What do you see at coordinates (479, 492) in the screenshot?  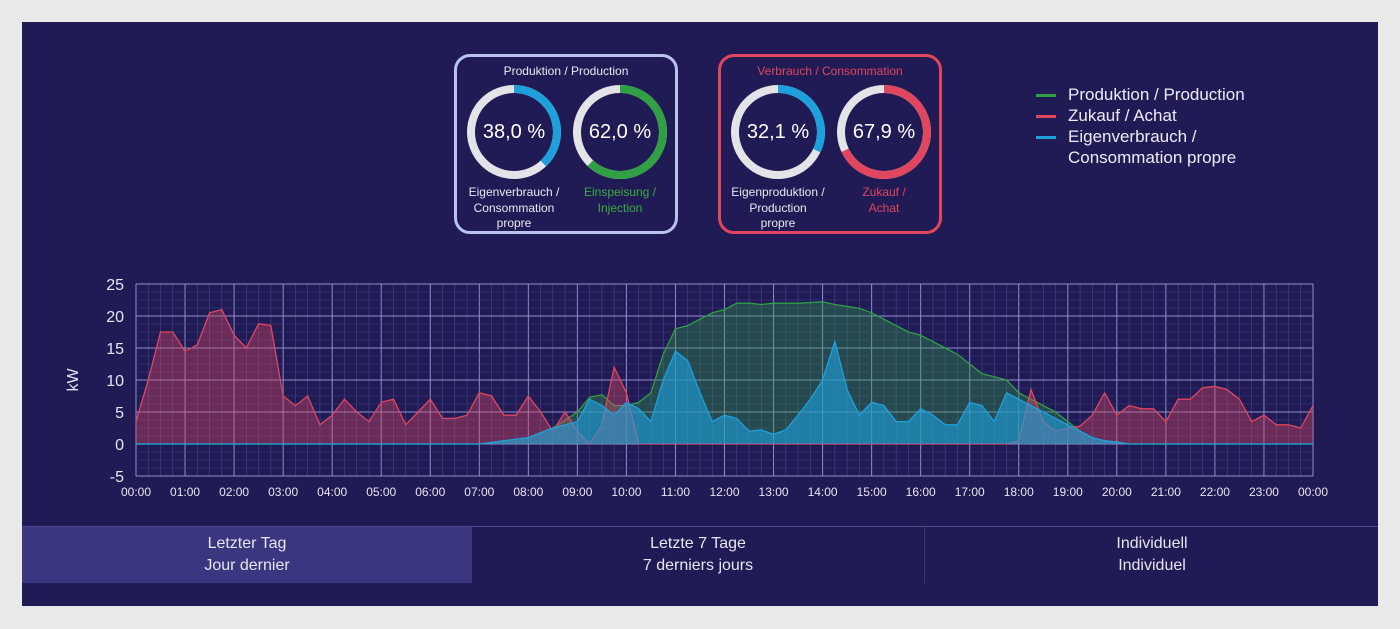 I see `x-tick-label: 07:00` at bounding box center [479, 492].